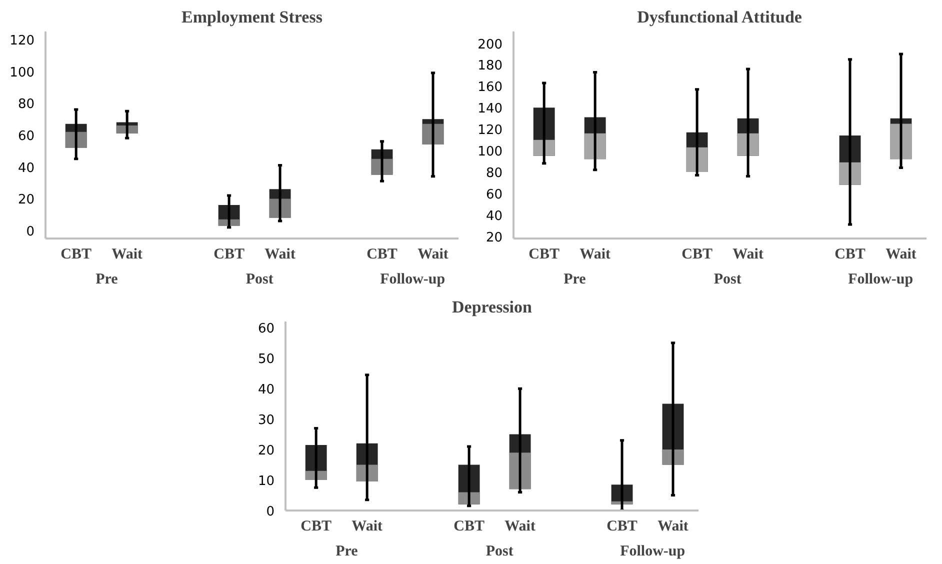  What do you see at coordinates (492, 307) in the screenshot?
I see `chart-title: Depression` at bounding box center [492, 307].